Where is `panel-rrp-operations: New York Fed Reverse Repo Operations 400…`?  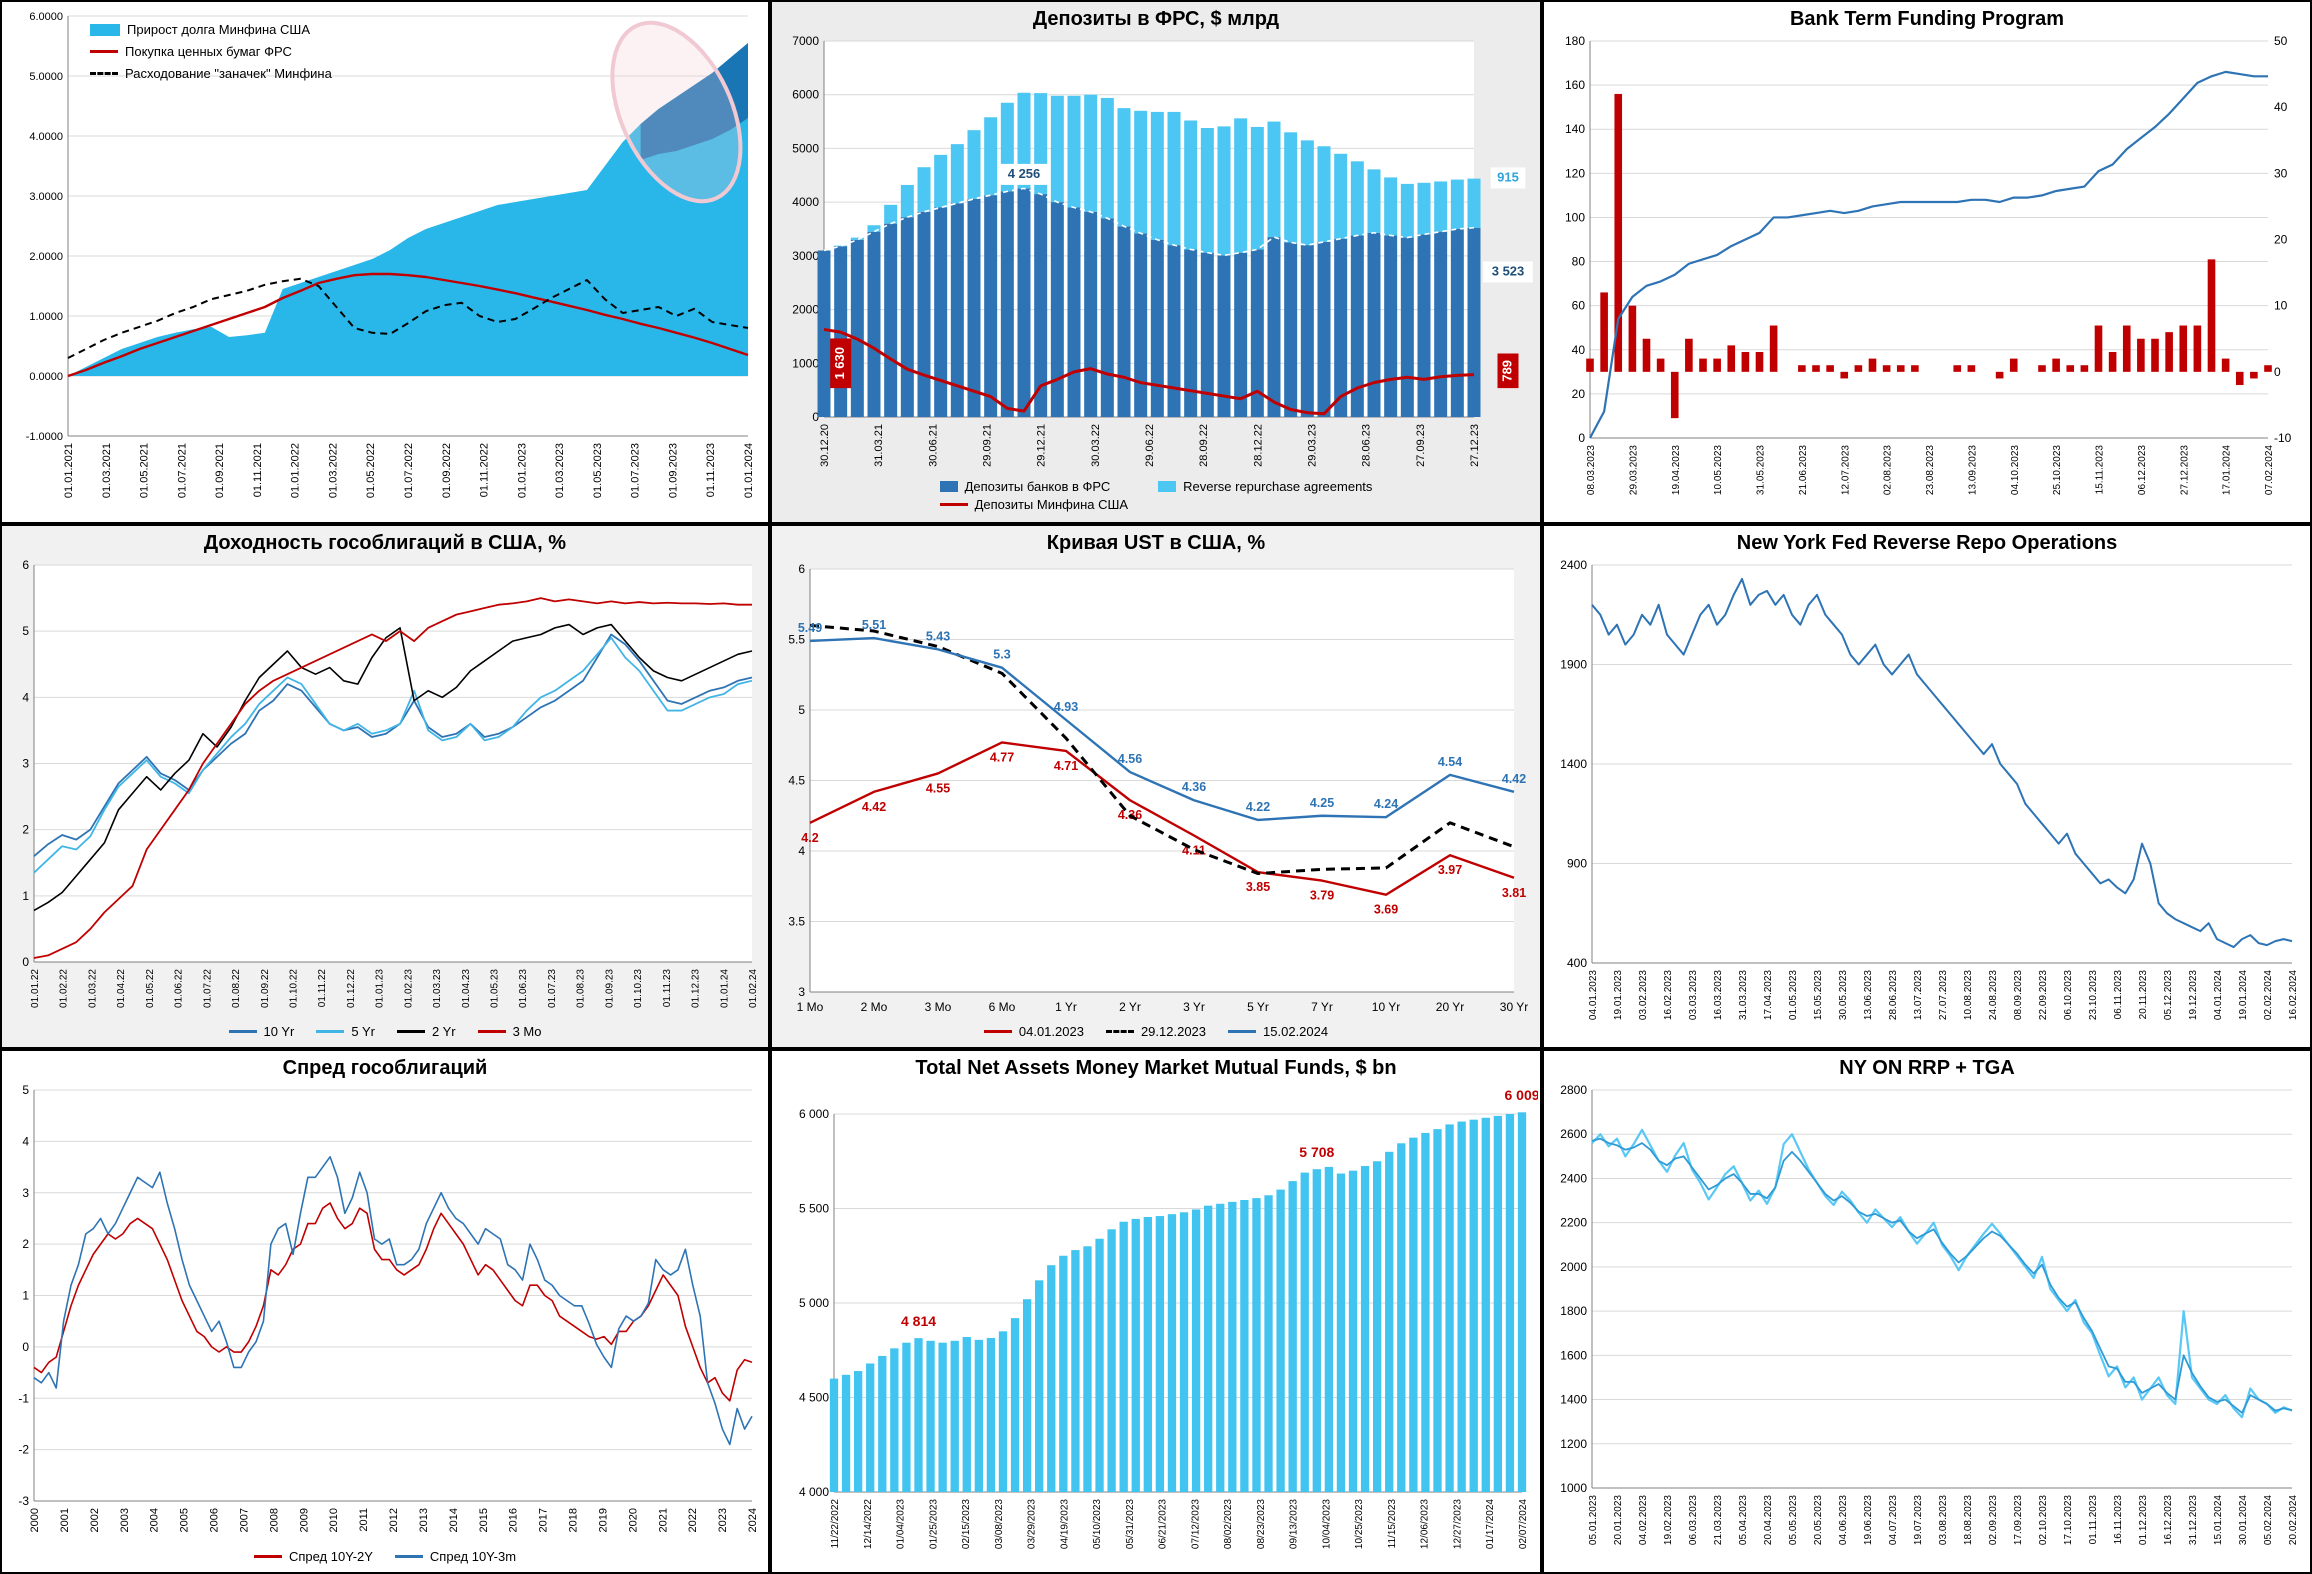 panel-rrp-operations: New York Fed Reverse Repo Operations 400… is located at coordinates (1927, 786).